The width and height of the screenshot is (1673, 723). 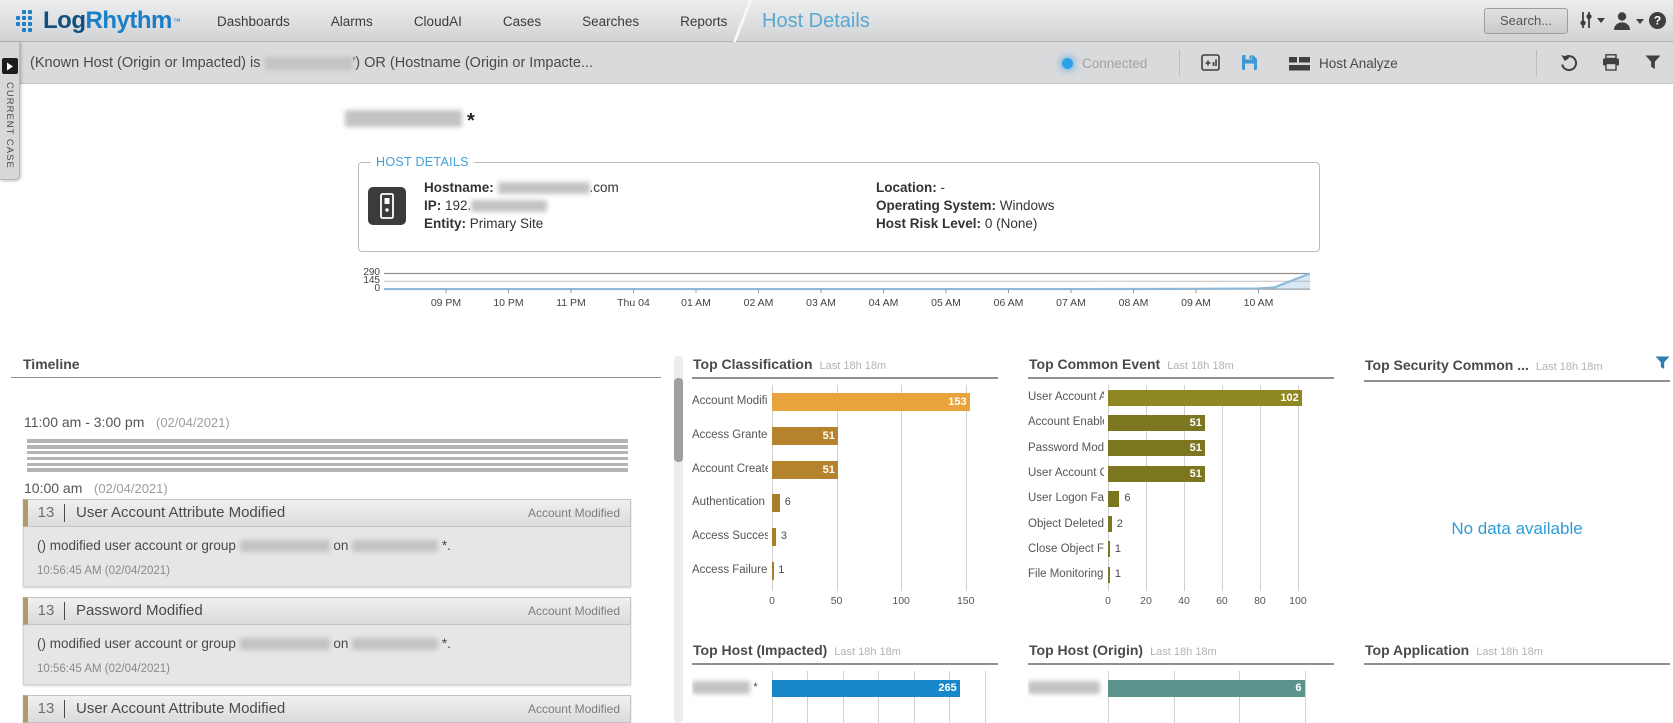 I want to click on panel-title: Top Host (Impacted), so click(x=760, y=650).